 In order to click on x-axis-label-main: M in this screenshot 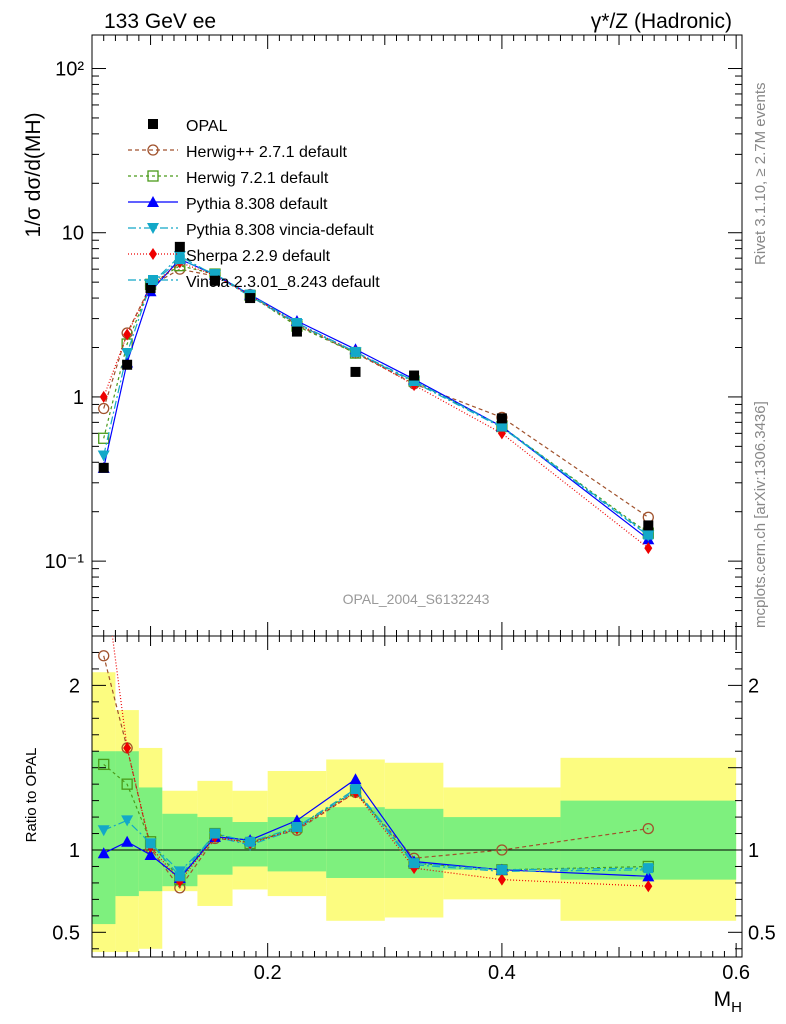, I will do `click(723, 999)`.